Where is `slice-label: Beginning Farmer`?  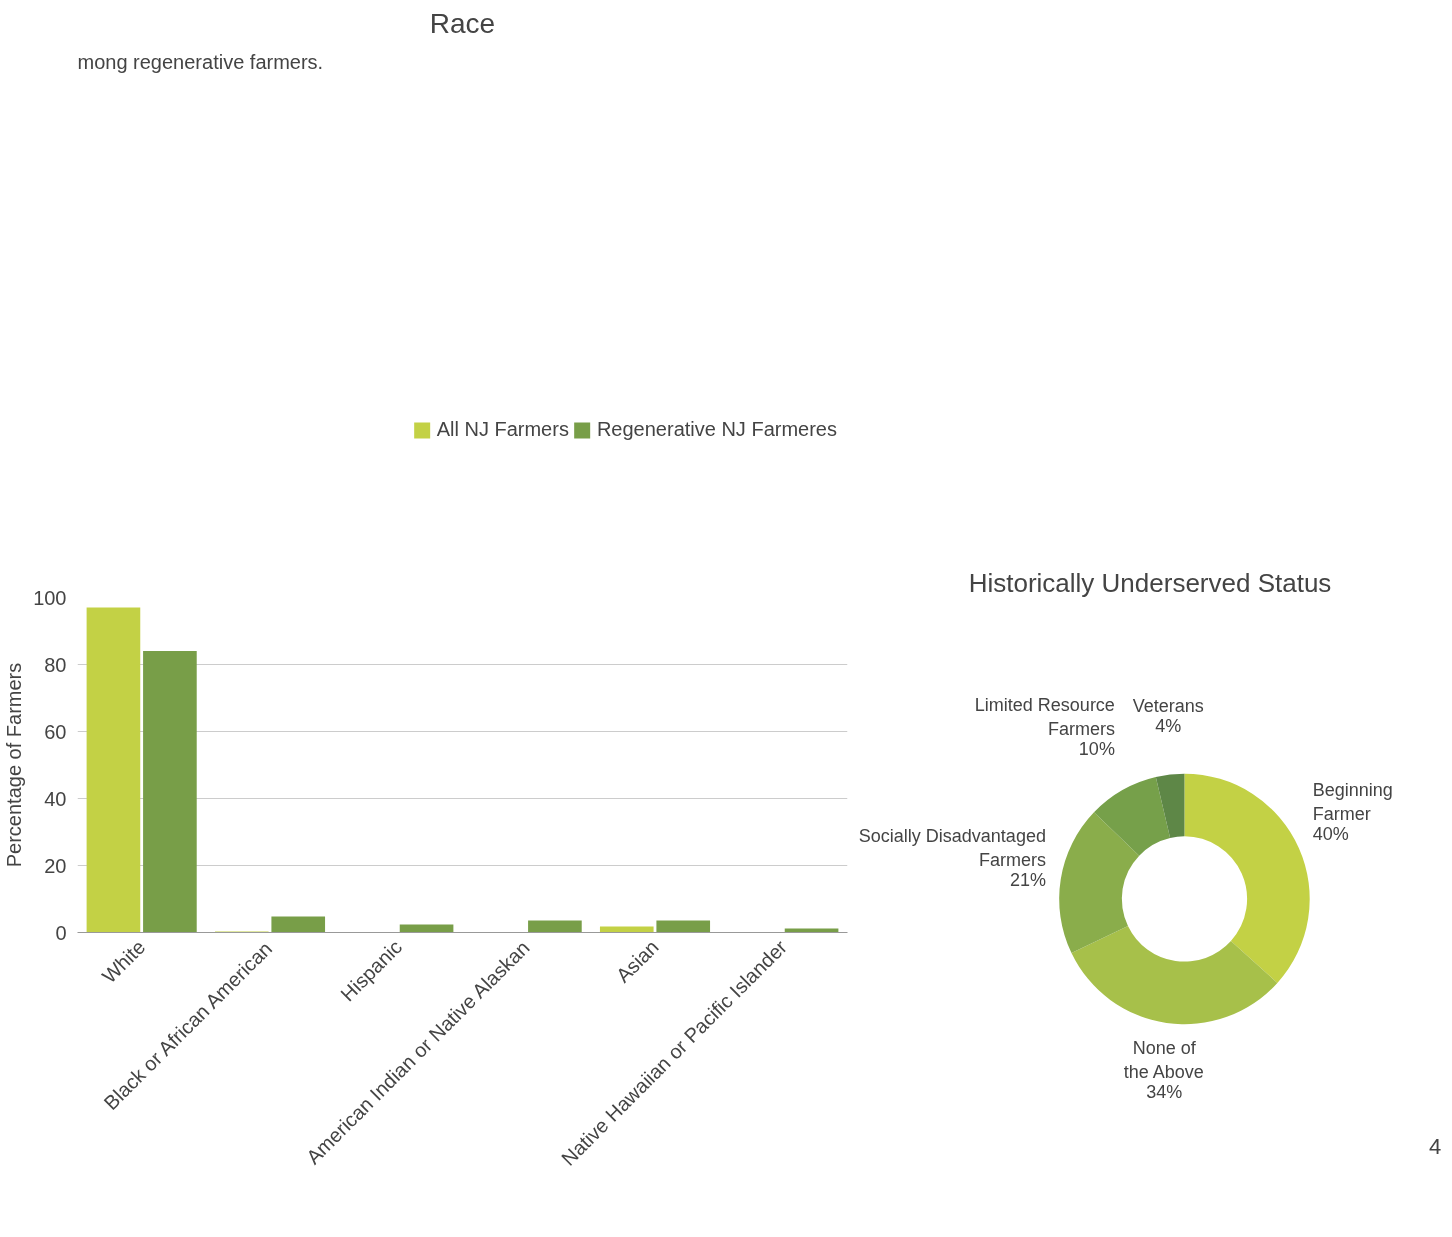 slice-label: Beginning Farmer is located at coordinates (1352, 802).